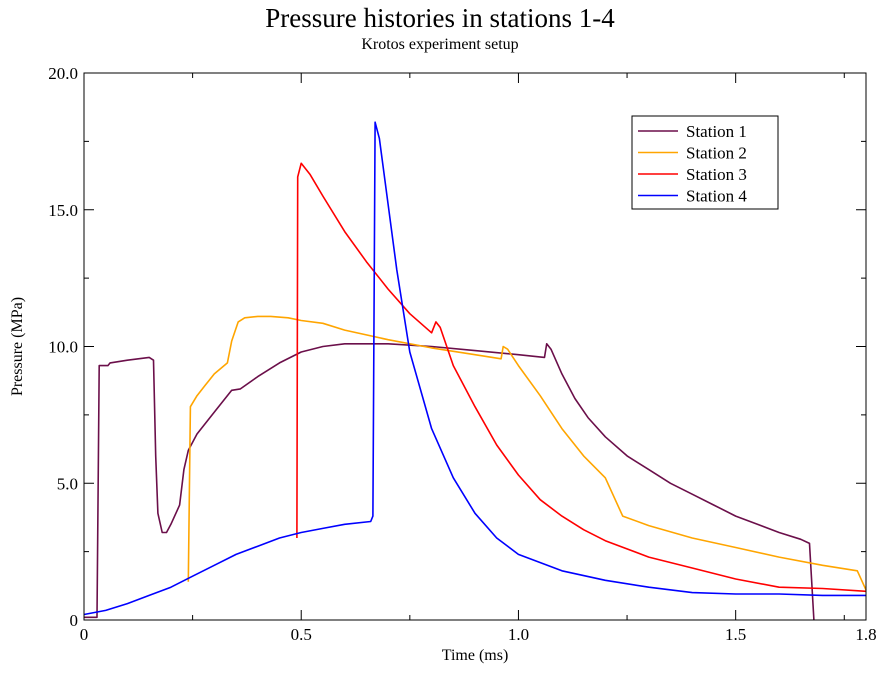  What do you see at coordinates (63, 210) in the screenshot?
I see `y-tick-label: 15.0` at bounding box center [63, 210].